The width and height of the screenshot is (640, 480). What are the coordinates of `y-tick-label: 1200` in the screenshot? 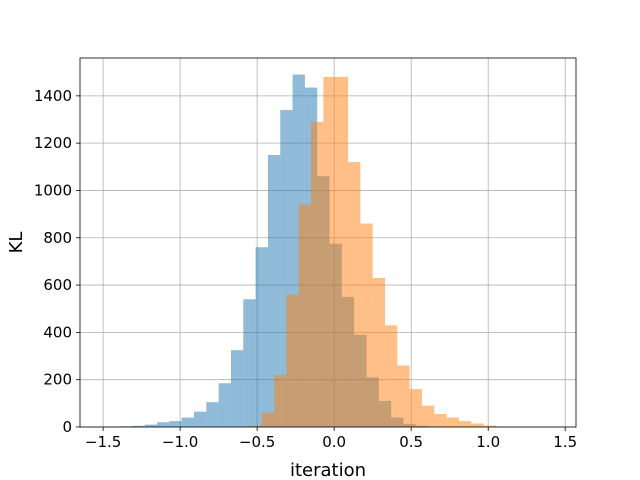 It's located at (53, 143).